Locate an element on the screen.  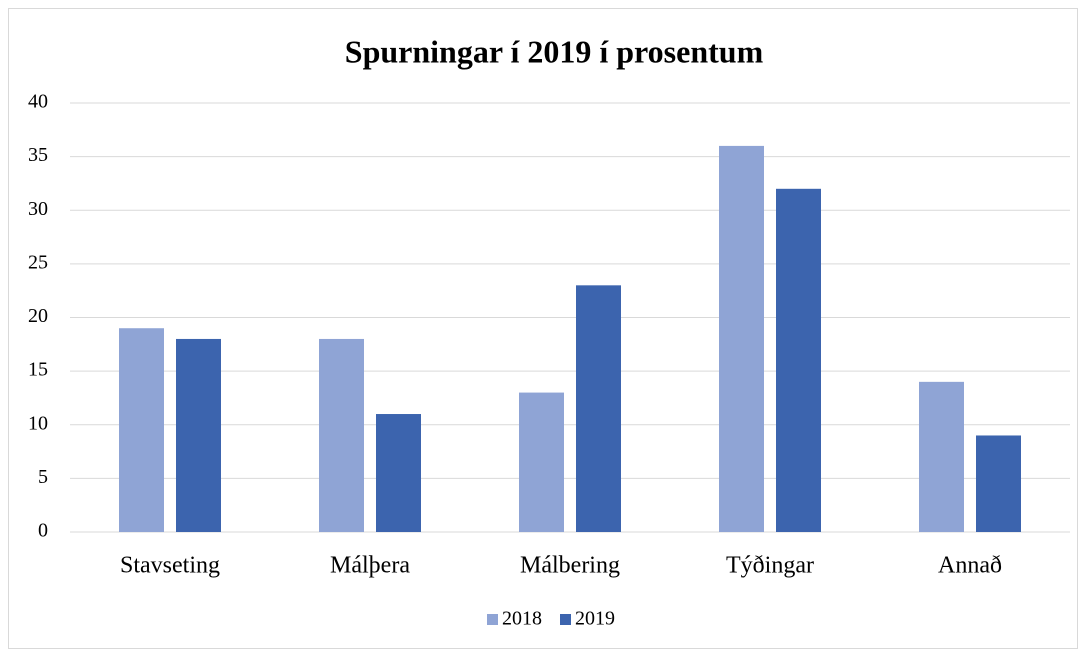
x-tick-label: Týðingar is located at coordinates (770, 566).